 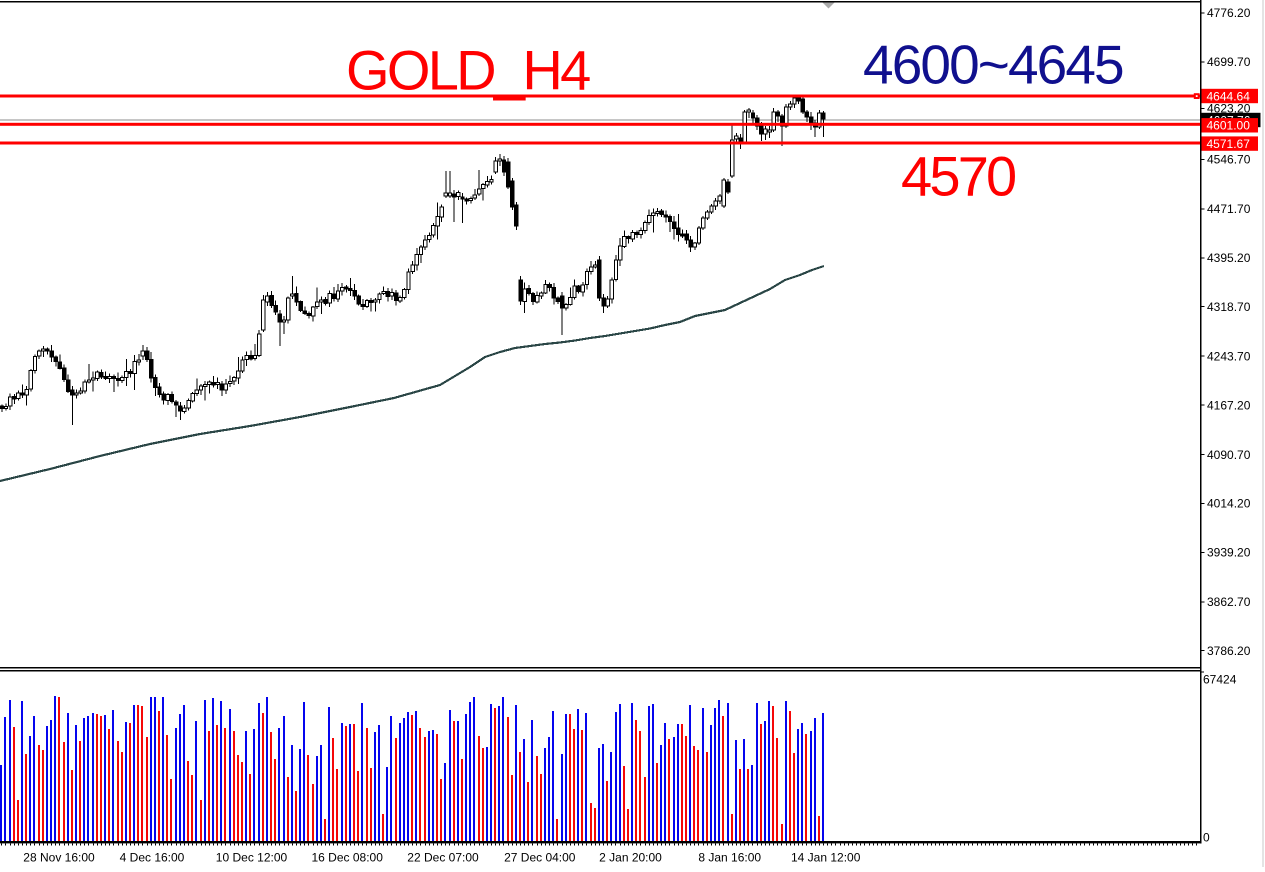 What do you see at coordinates (1229, 109) in the screenshot?
I see `svg-text: 4623.20` at bounding box center [1229, 109].